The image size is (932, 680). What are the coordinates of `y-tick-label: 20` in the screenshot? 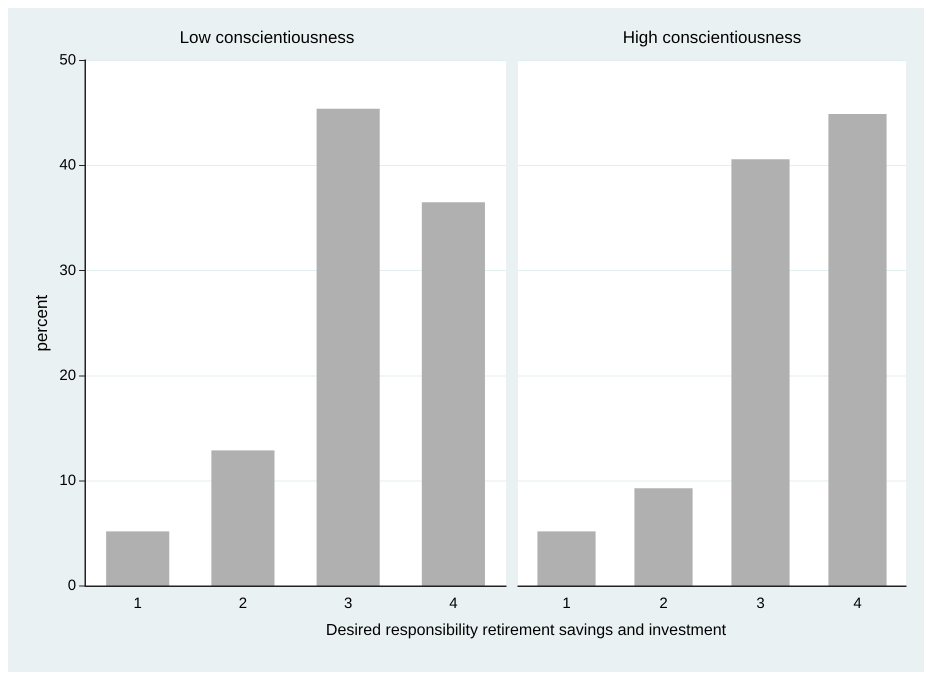 It's located at (67, 375).